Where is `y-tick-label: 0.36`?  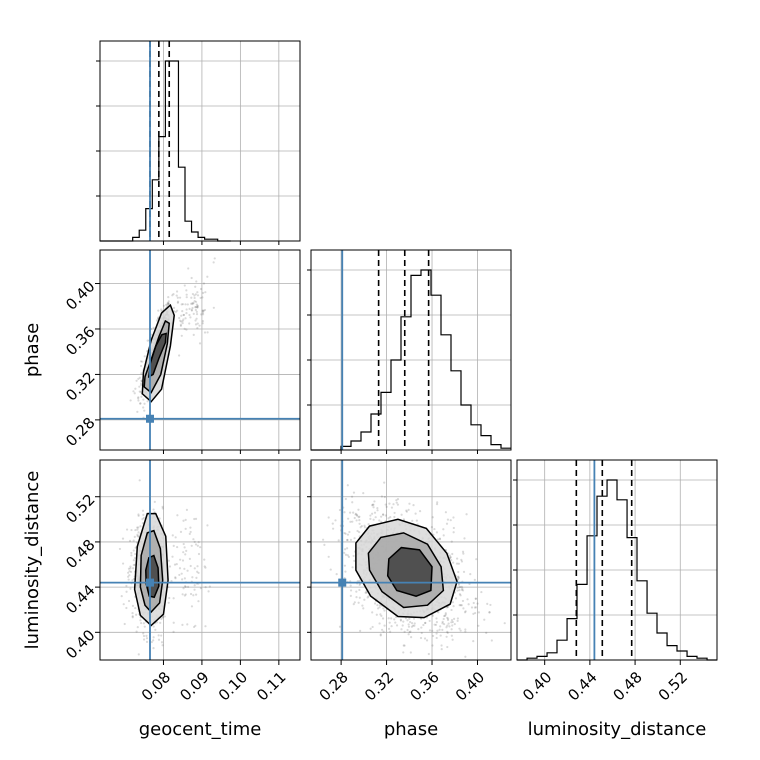
y-tick-label: 0.36 is located at coordinates (80, 341).